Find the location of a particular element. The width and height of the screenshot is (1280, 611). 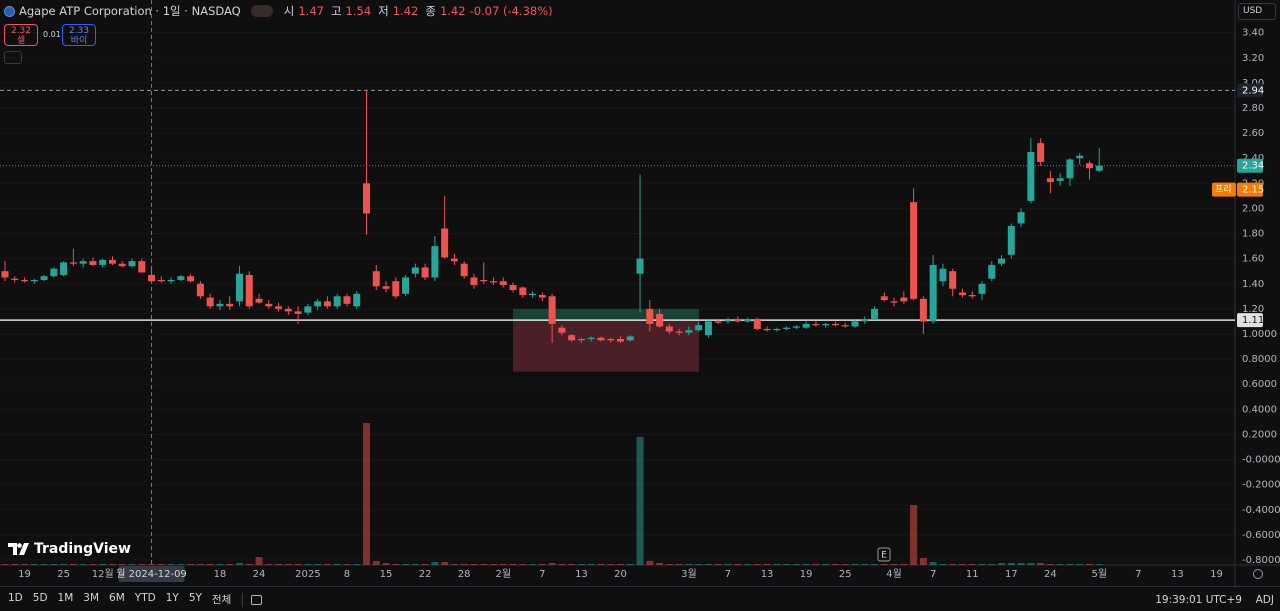

premarket-tag-box is located at coordinates (1224, 189).